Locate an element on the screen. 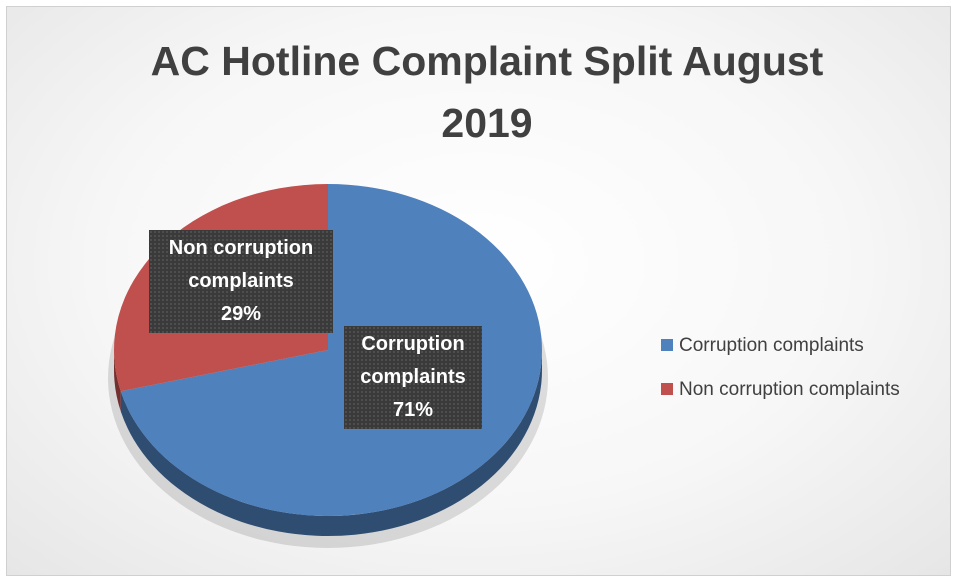  data-label: Non corruption complaints 29% is located at coordinates (241, 281).